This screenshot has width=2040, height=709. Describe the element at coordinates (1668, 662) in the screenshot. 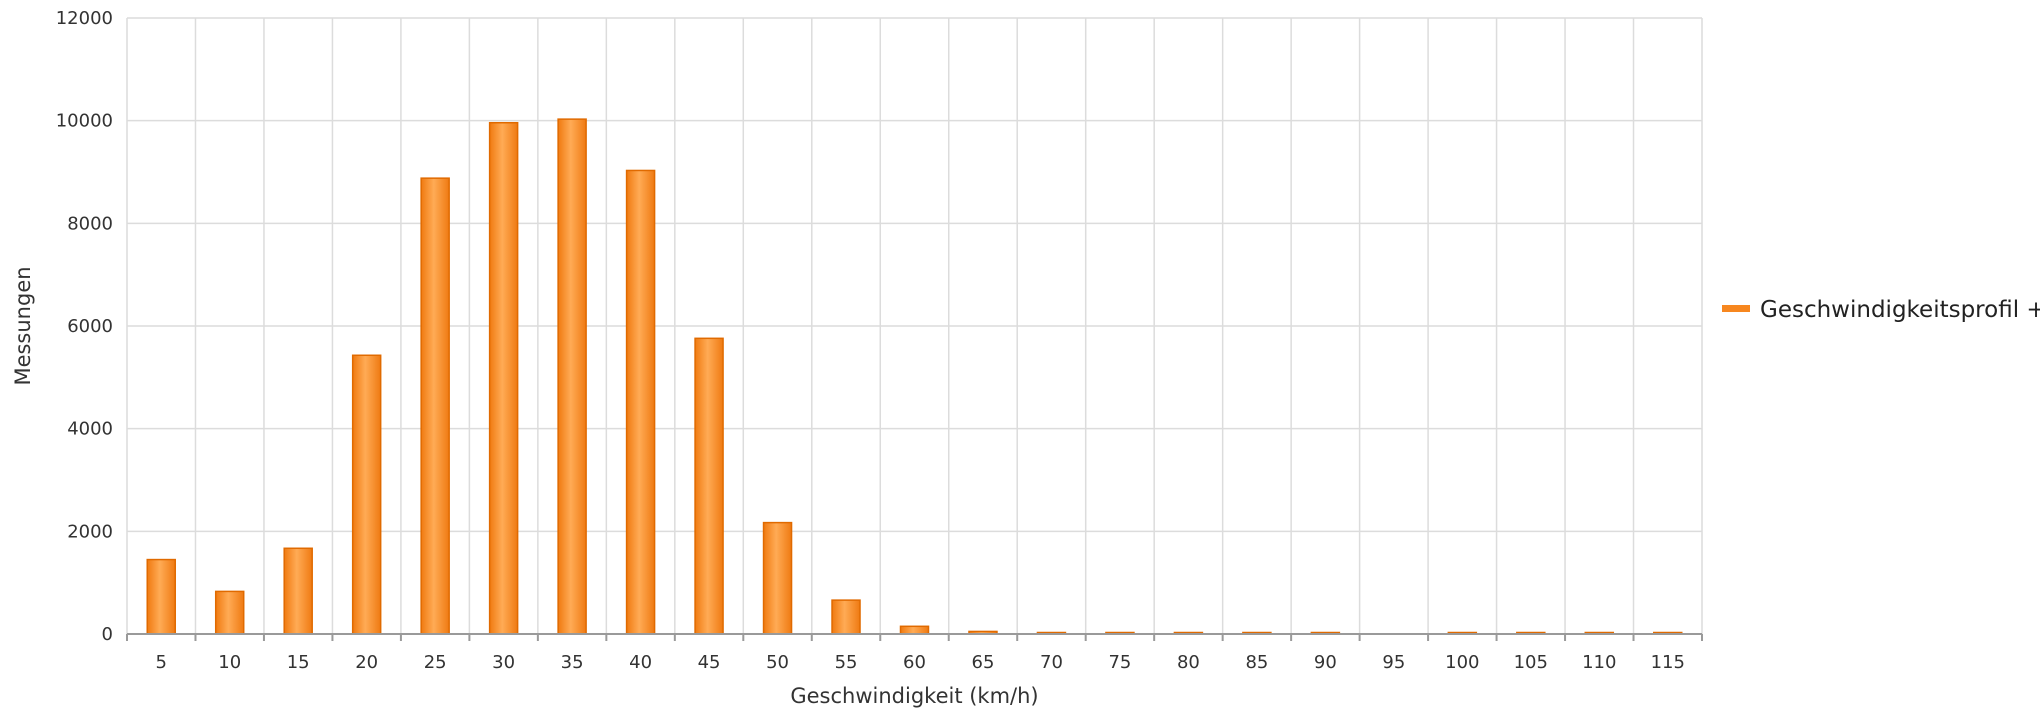

I see `x-tick-label: 115` at that location.